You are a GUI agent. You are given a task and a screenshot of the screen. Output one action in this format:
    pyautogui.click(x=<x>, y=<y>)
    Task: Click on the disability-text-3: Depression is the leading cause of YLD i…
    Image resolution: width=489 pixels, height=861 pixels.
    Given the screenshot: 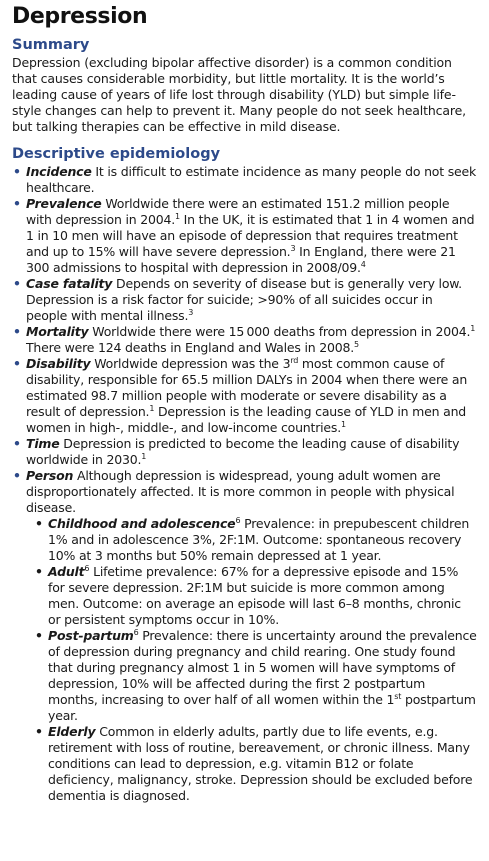 What is the action you would take?
    pyautogui.click(x=246, y=419)
    